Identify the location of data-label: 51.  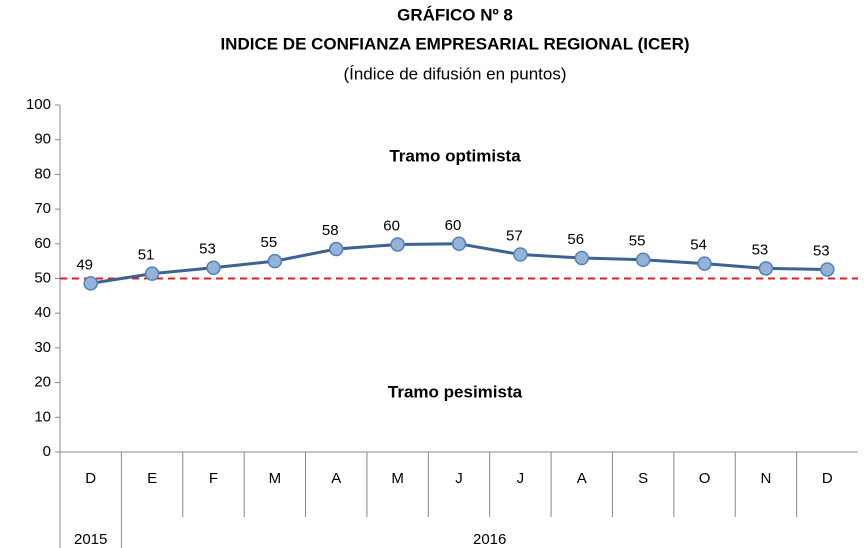
(146, 255).